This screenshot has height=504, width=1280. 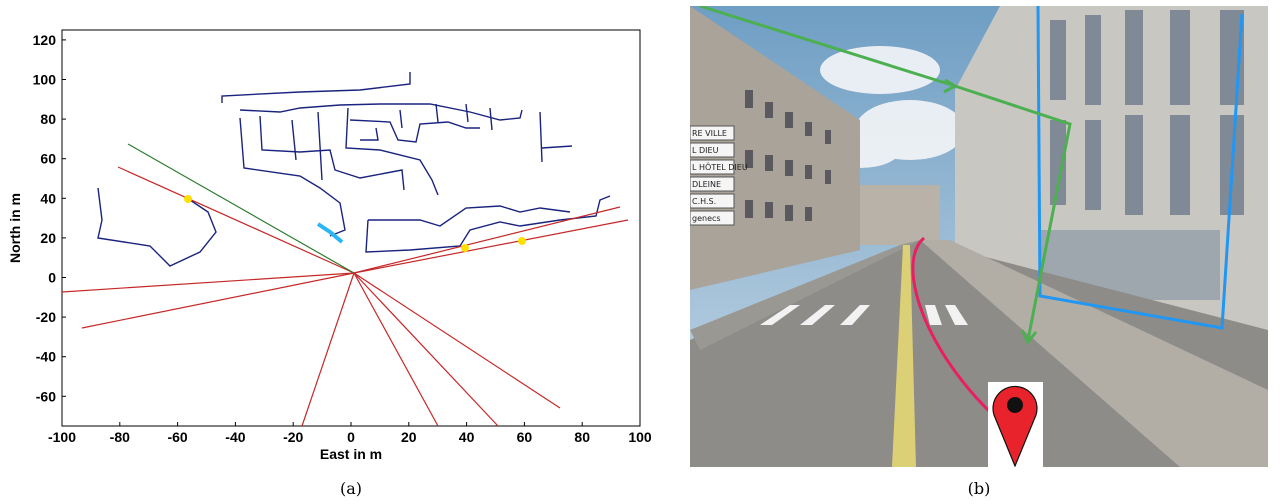 I want to click on caption-right: (b), so click(x=979, y=488).